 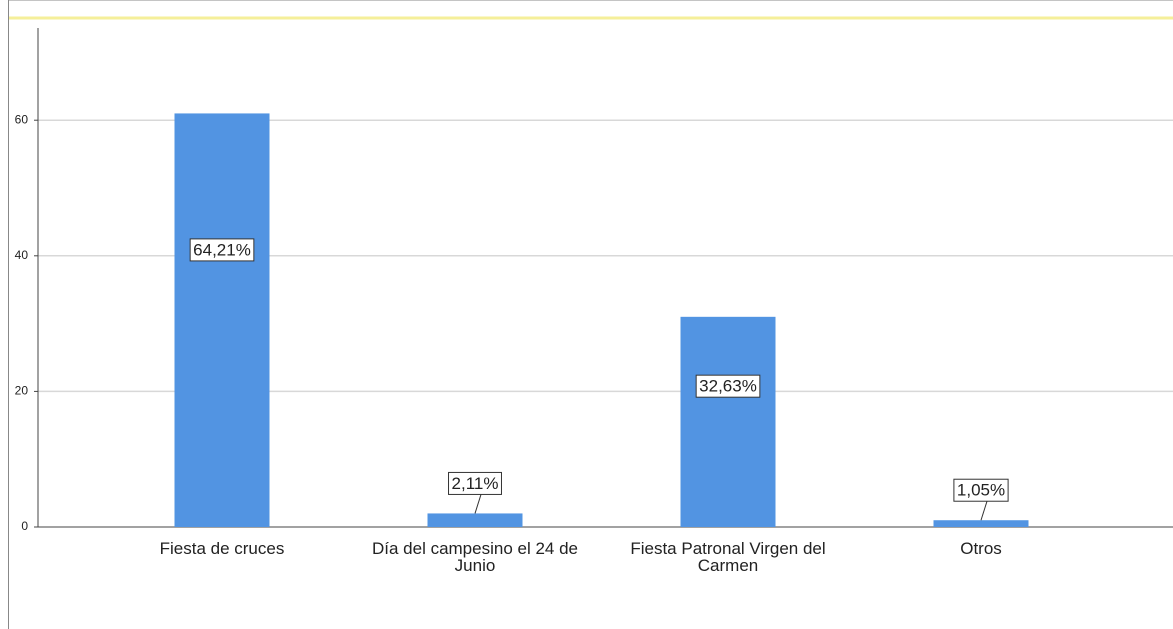 I want to click on data-label: 64,21%, so click(x=222, y=249).